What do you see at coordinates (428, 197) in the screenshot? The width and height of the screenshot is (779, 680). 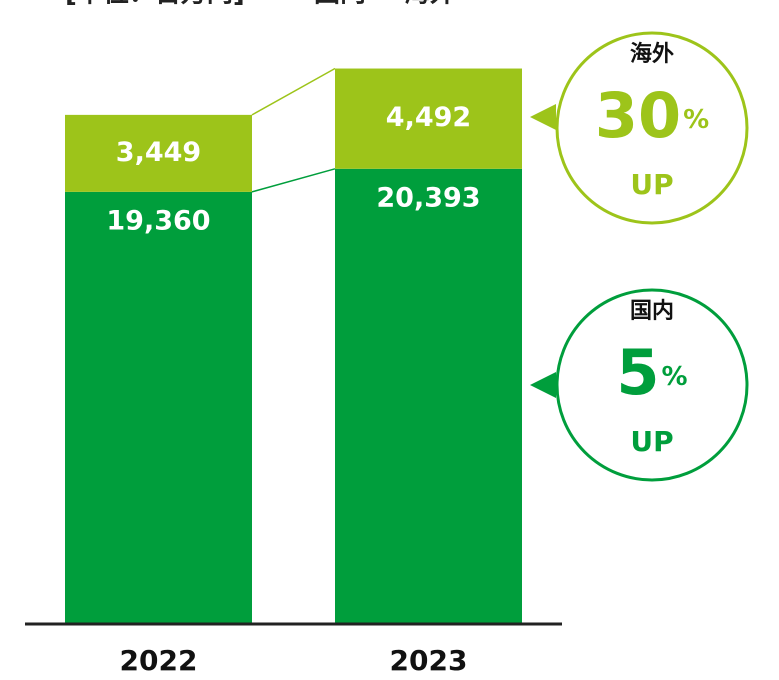 I see `value-label: 20,393` at bounding box center [428, 197].